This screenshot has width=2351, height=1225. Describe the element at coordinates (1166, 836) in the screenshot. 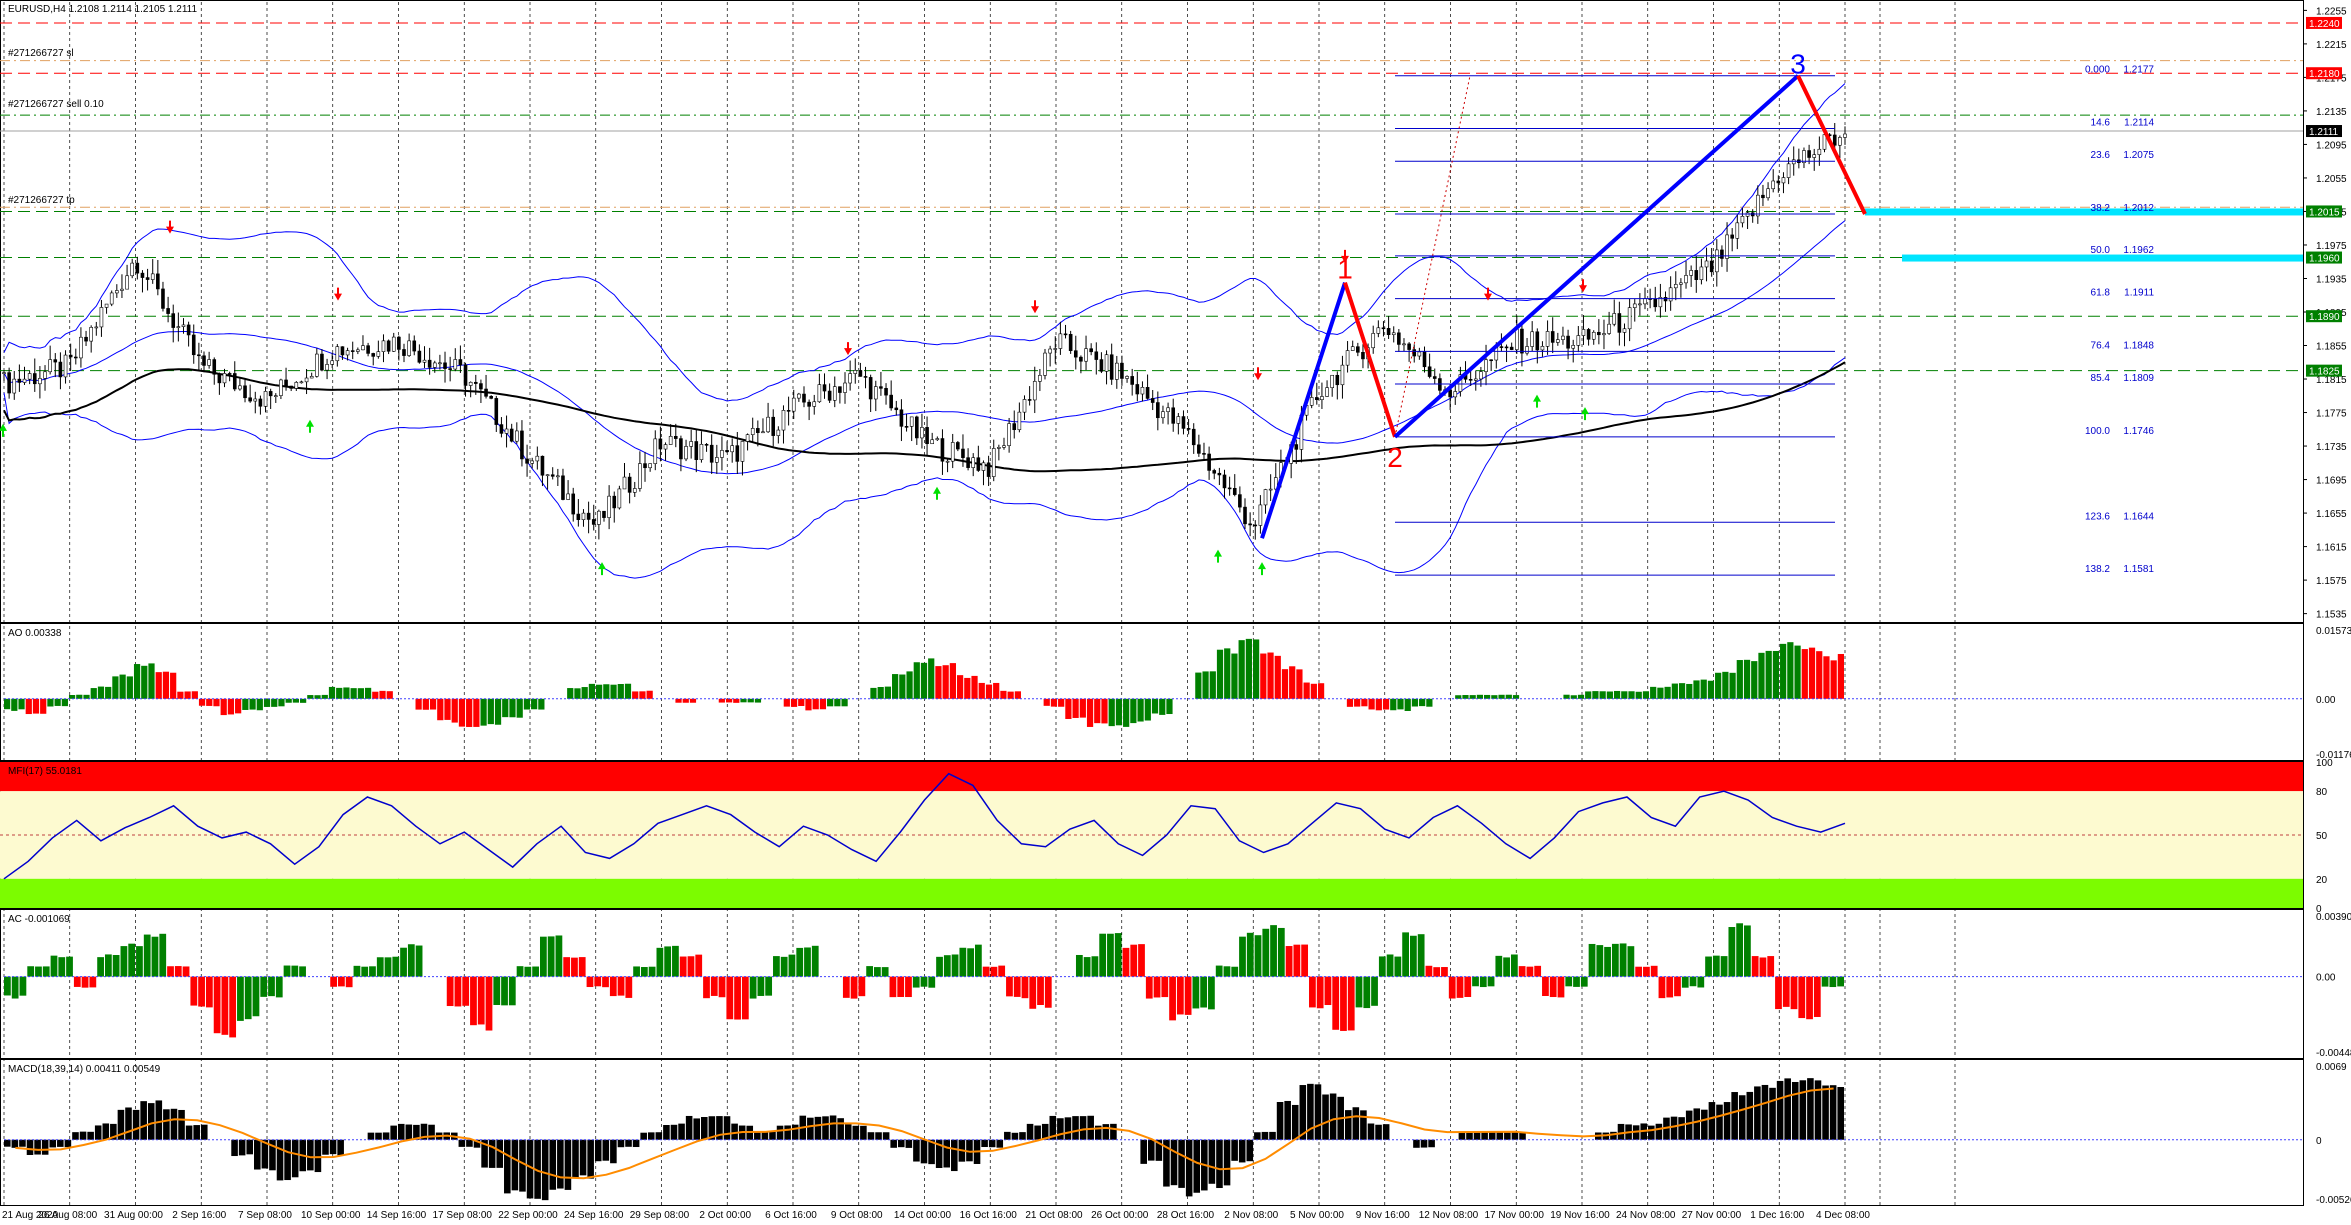

I see `mfi-panel: MFI(17) 55.0181 100 80 50 20 0` at that location.